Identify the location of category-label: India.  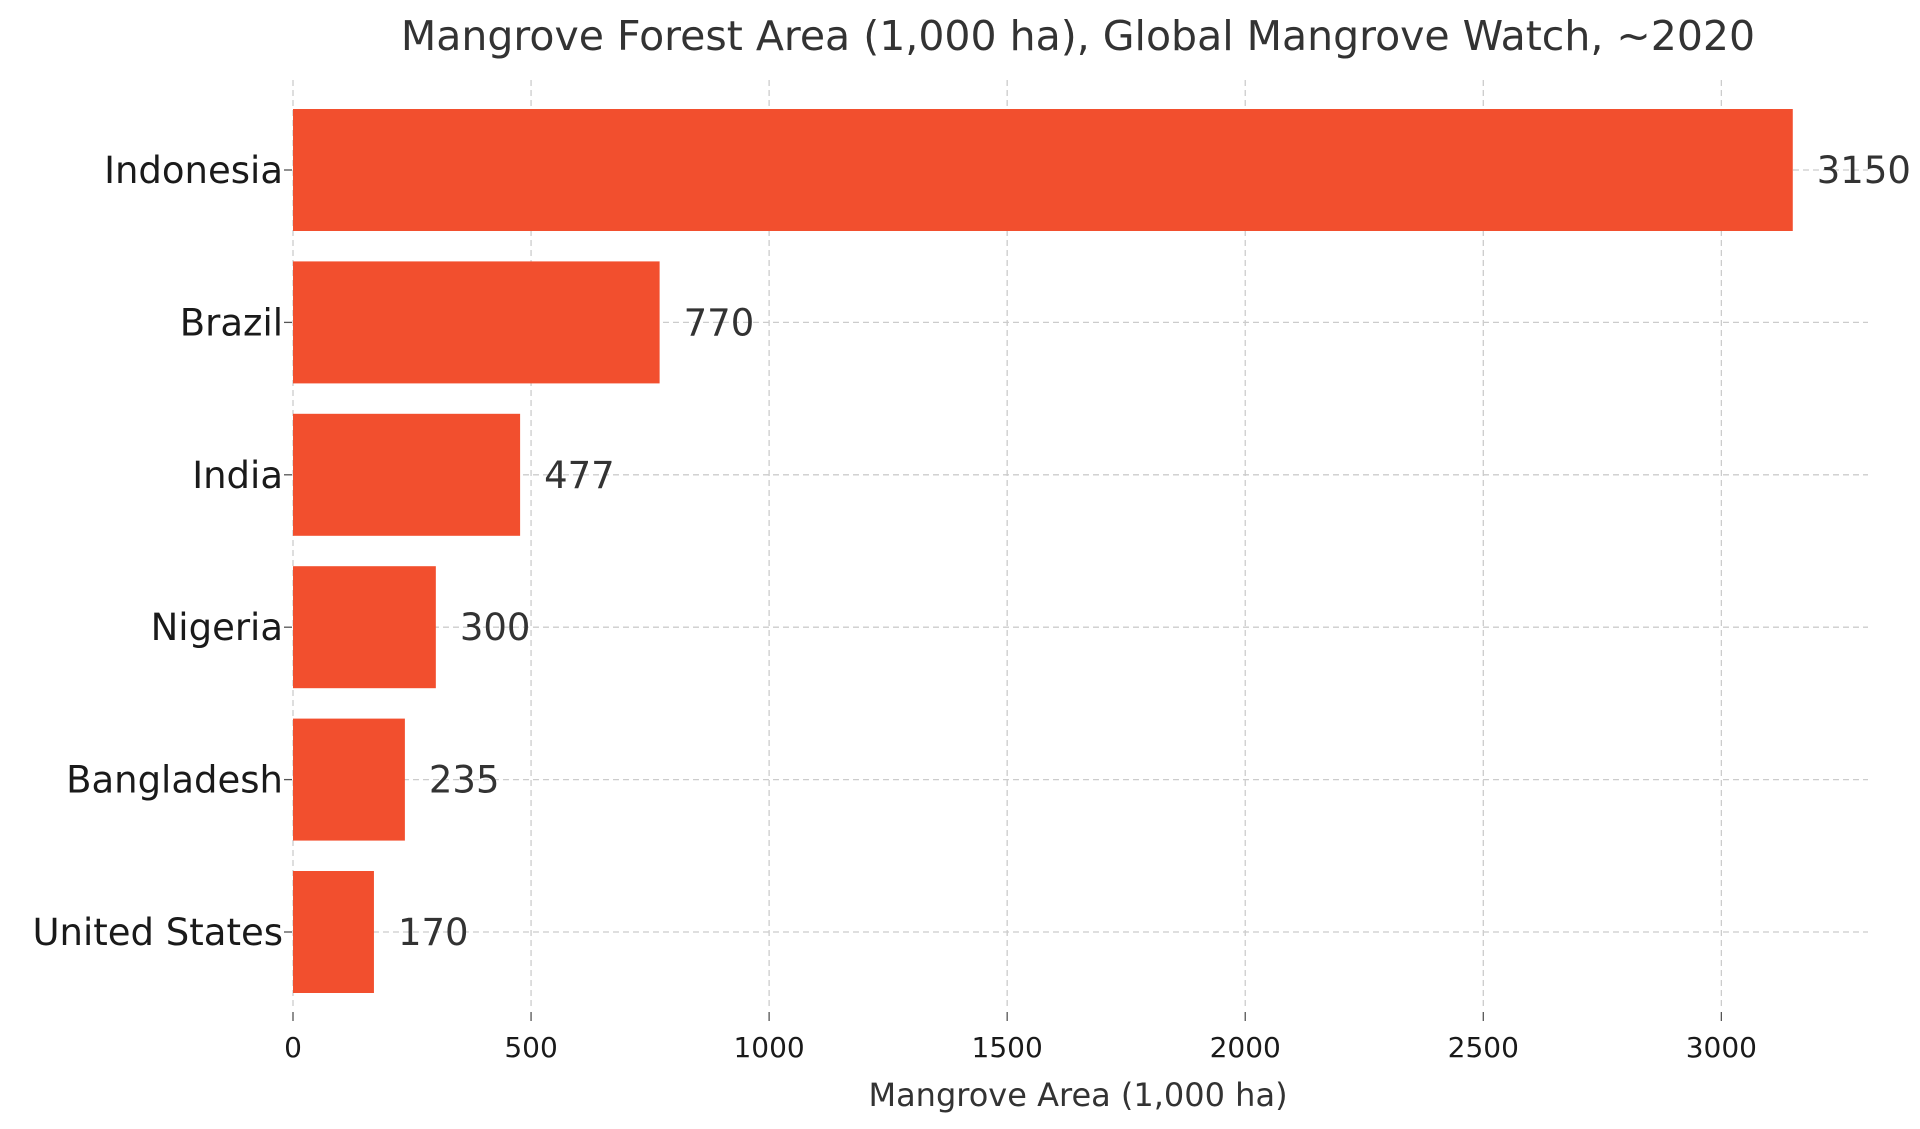
(237, 475).